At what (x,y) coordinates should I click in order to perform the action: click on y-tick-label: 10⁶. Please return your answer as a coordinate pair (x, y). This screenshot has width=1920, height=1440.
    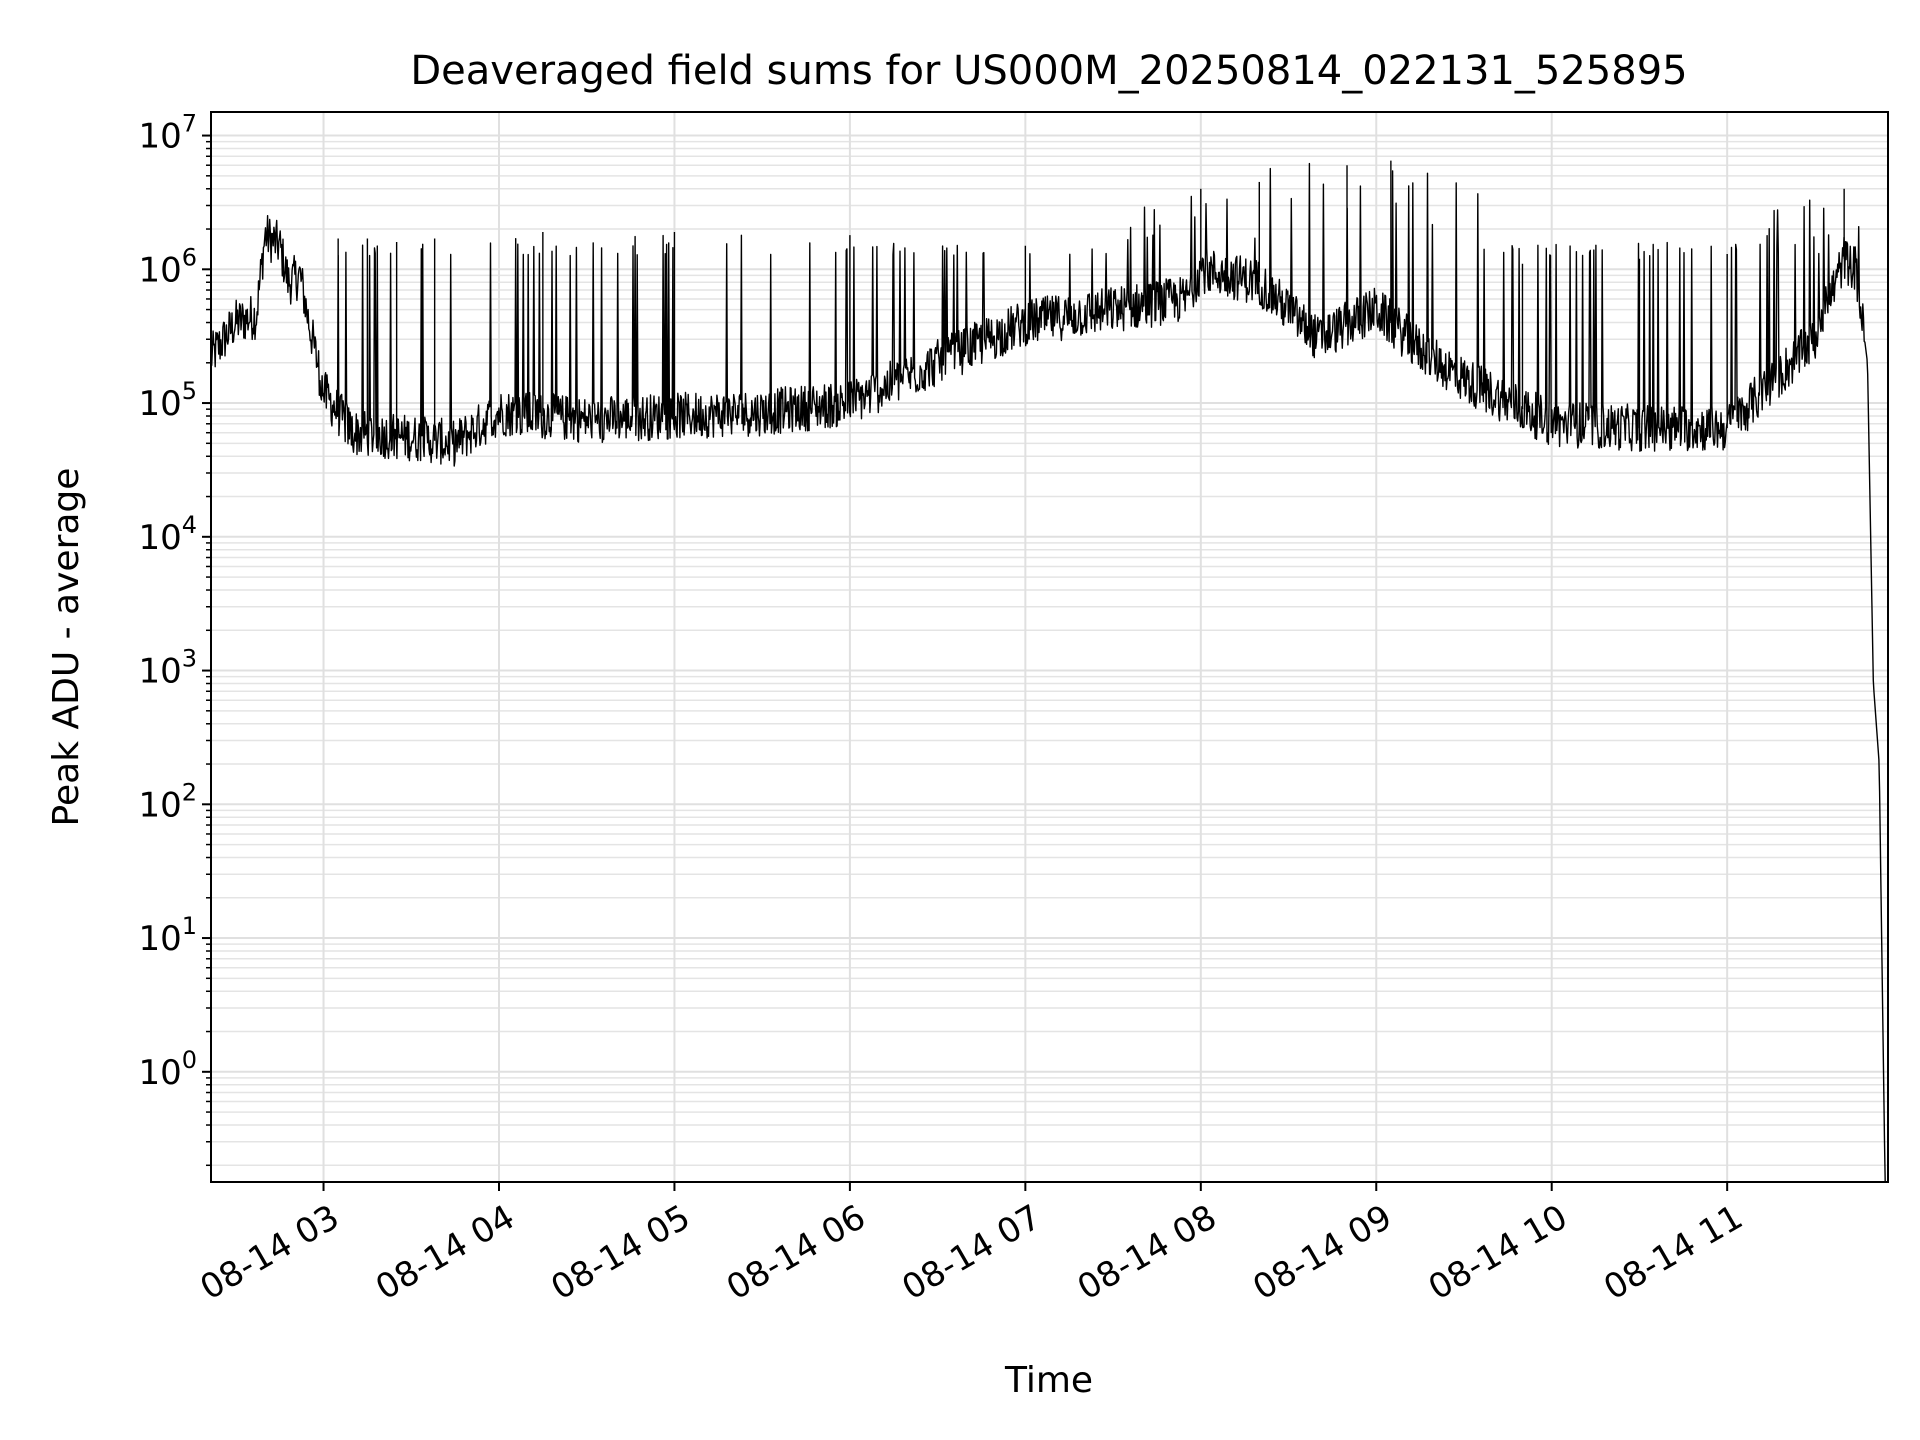
    Looking at the image, I should click on (167, 266).